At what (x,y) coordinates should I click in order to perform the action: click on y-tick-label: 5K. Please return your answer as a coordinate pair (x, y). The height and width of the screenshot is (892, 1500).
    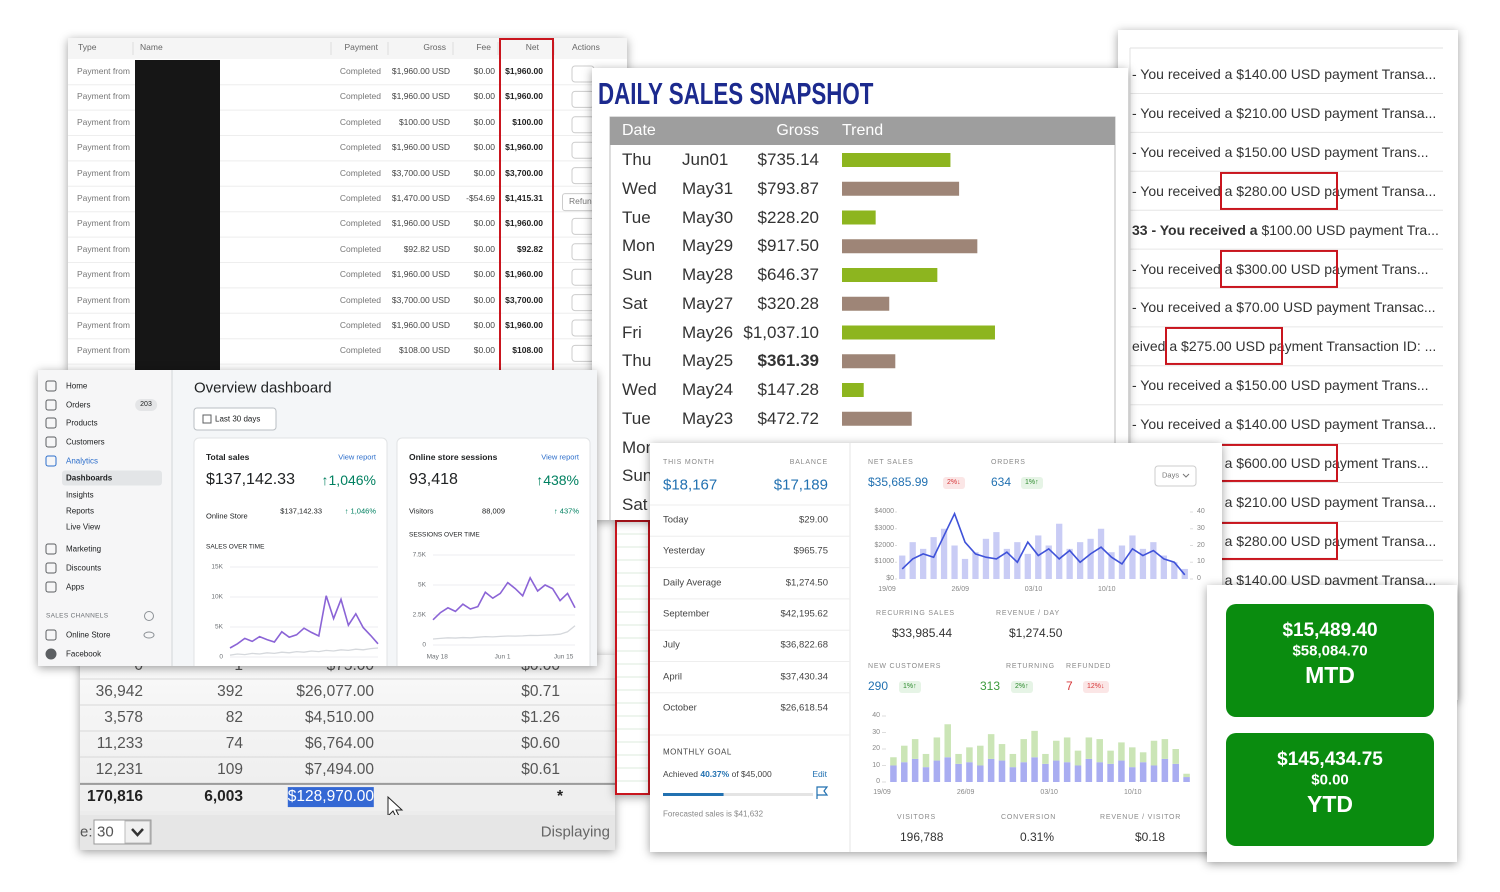
    Looking at the image, I should click on (422, 585).